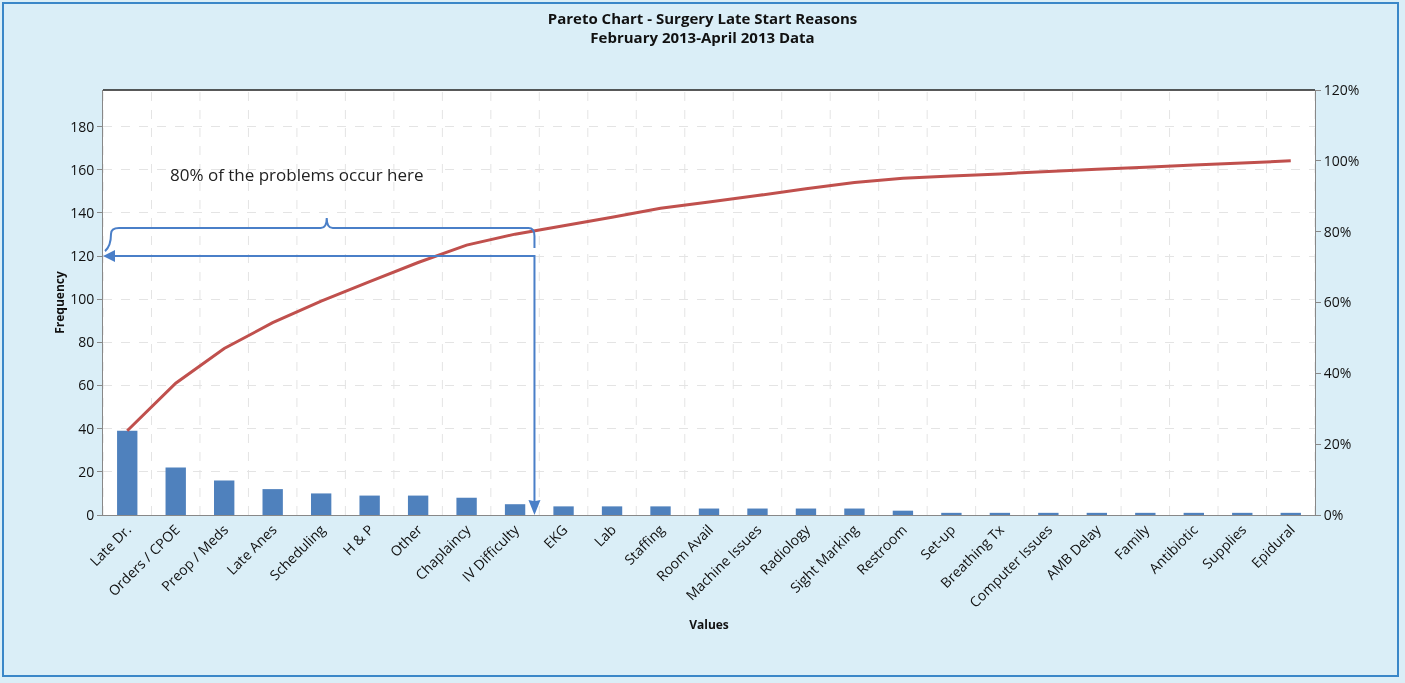 Image resolution: width=1405 pixels, height=683 pixels. What do you see at coordinates (82, 169) in the screenshot?
I see `y-tick-label: 160` at bounding box center [82, 169].